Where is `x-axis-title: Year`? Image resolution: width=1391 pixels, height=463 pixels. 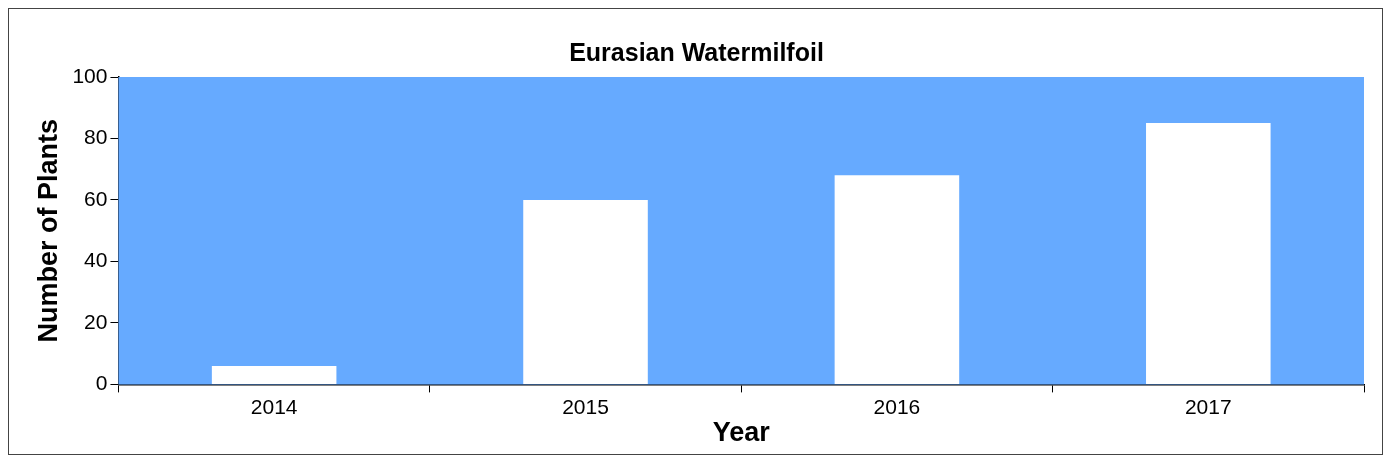 x-axis-title: Year is located at coordinates (741, 432).